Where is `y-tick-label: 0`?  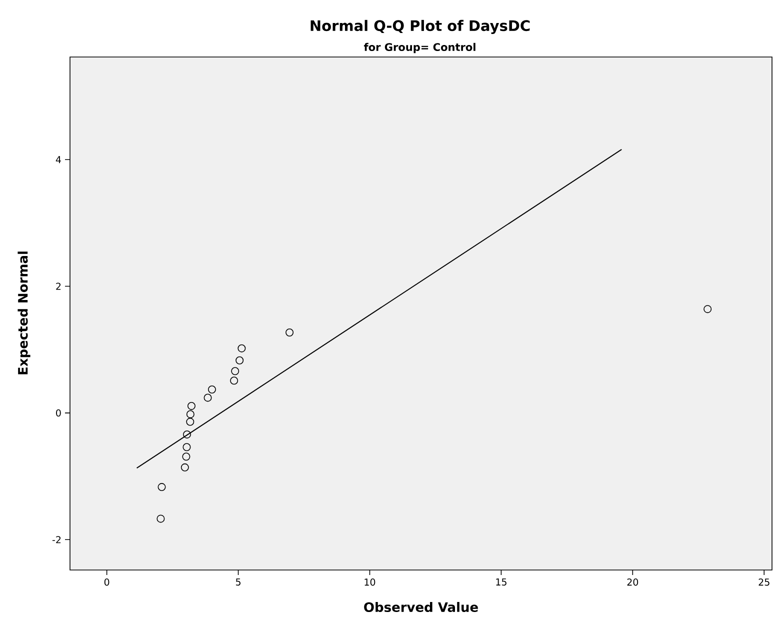 y-tick-label: 0 is located at coordinates (58, 413).